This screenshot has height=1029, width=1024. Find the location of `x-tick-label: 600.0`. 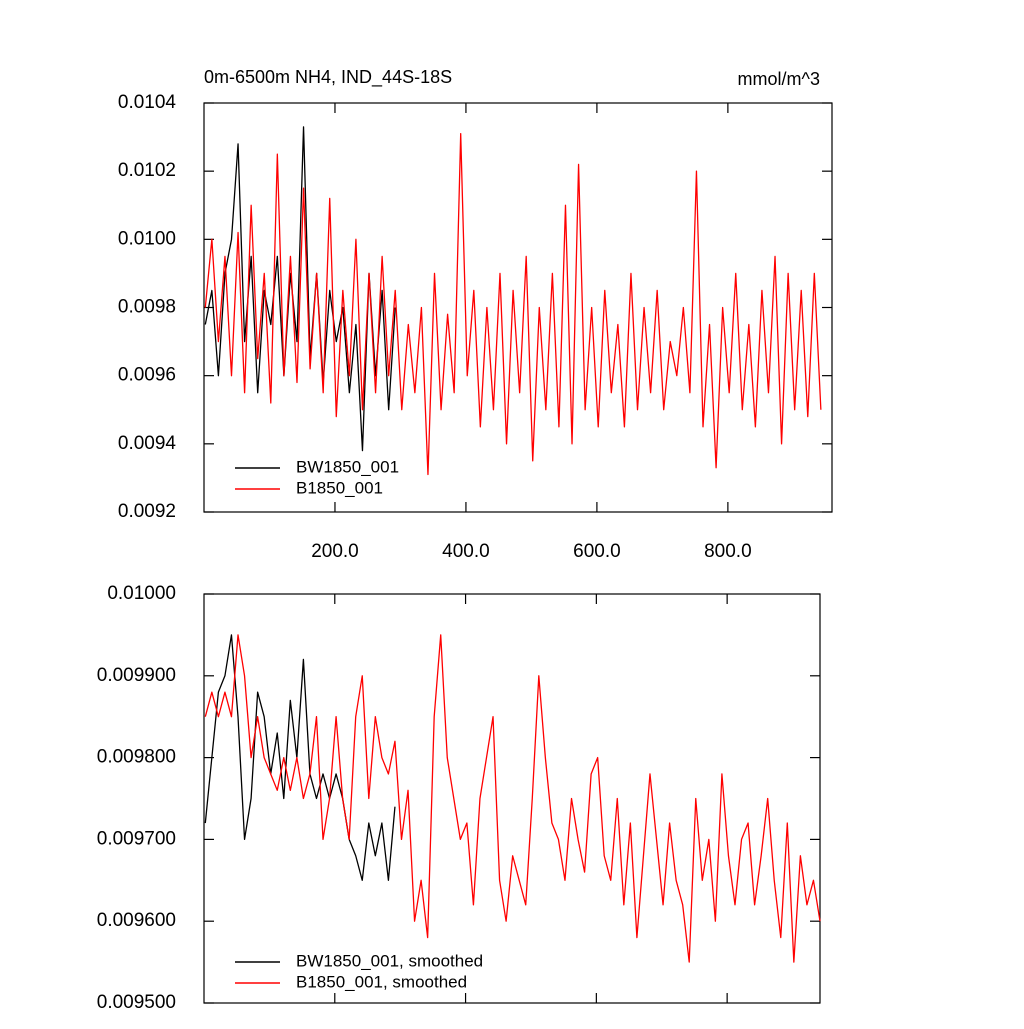

x-tick-label: 600.0 is located at coordinates (597, 551).